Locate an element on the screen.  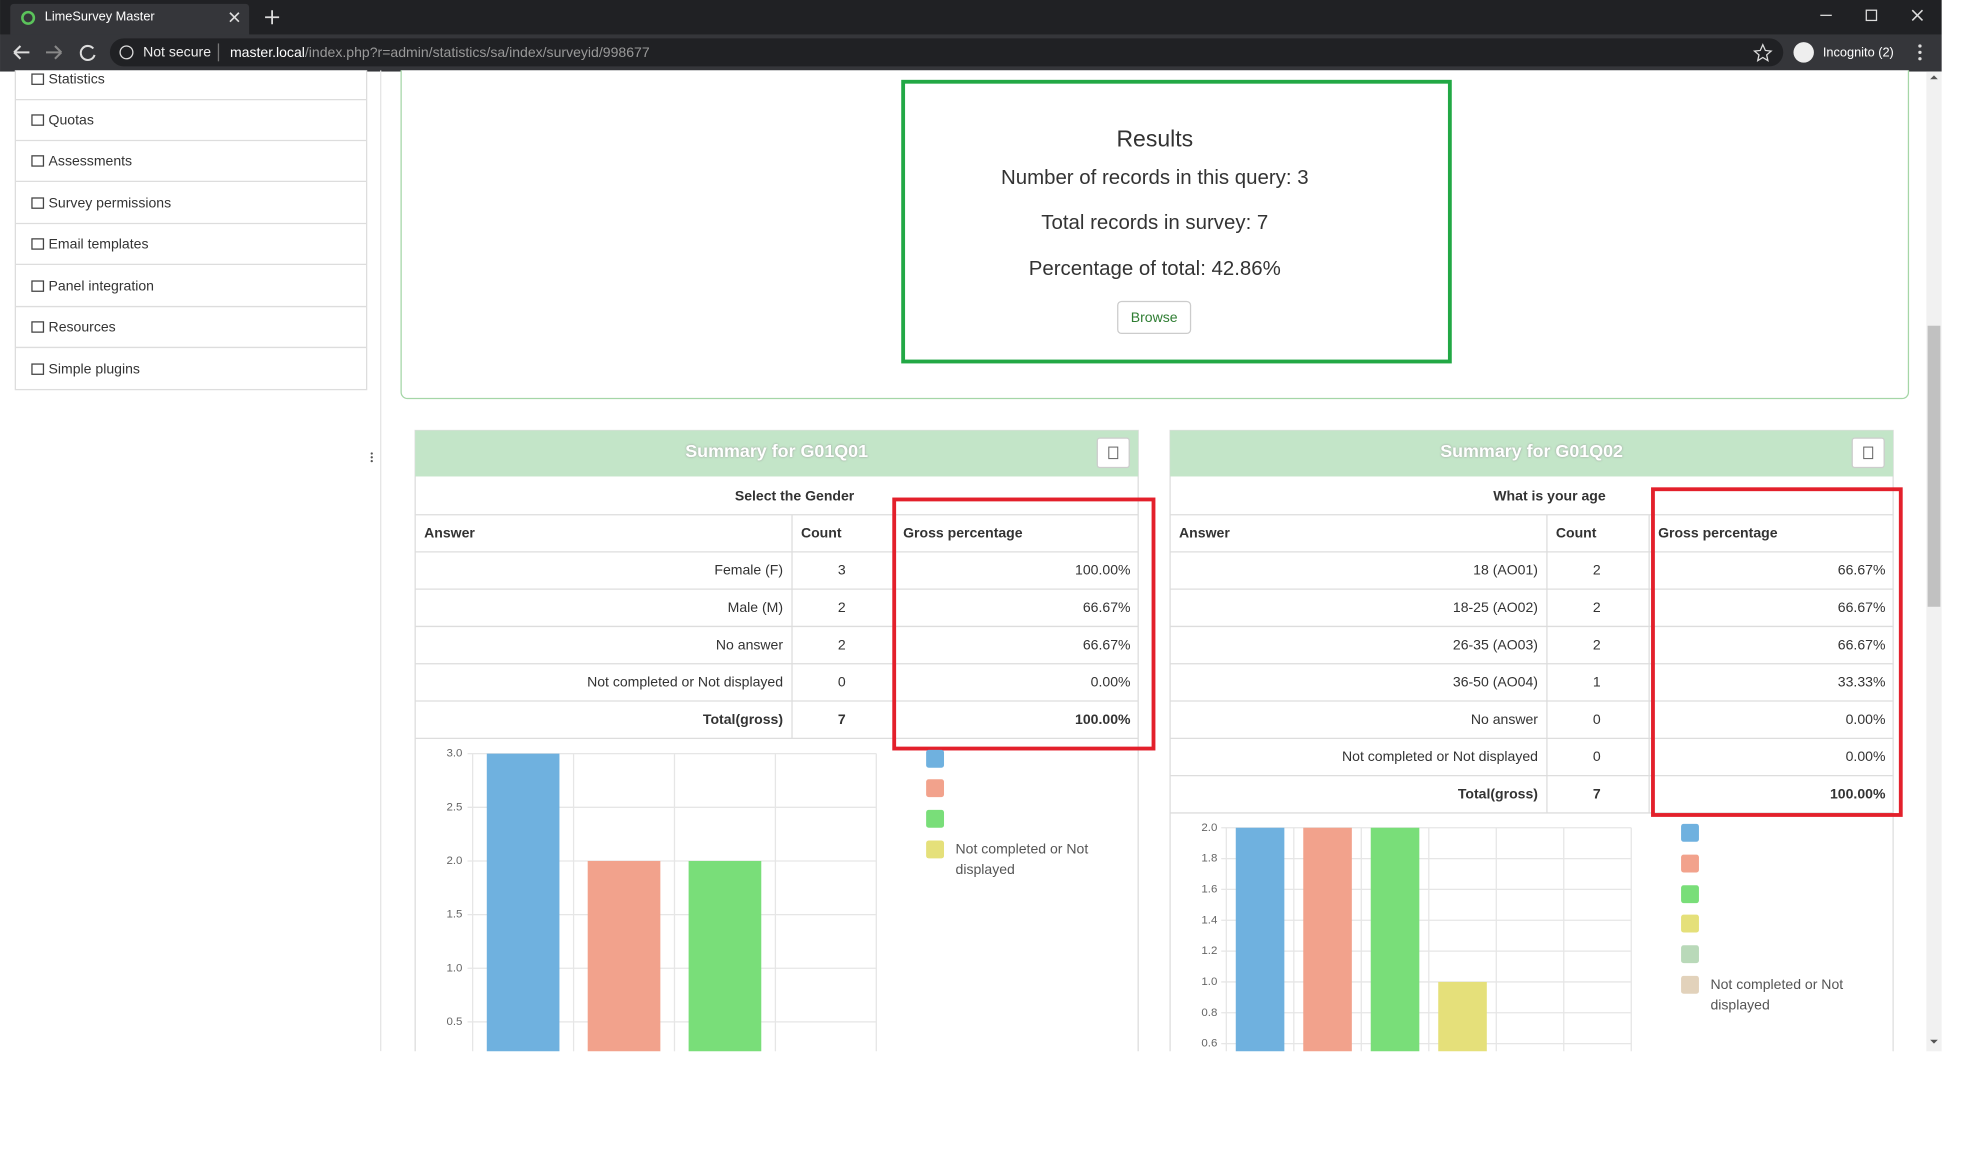
forward is located at coordinates (54, 52).